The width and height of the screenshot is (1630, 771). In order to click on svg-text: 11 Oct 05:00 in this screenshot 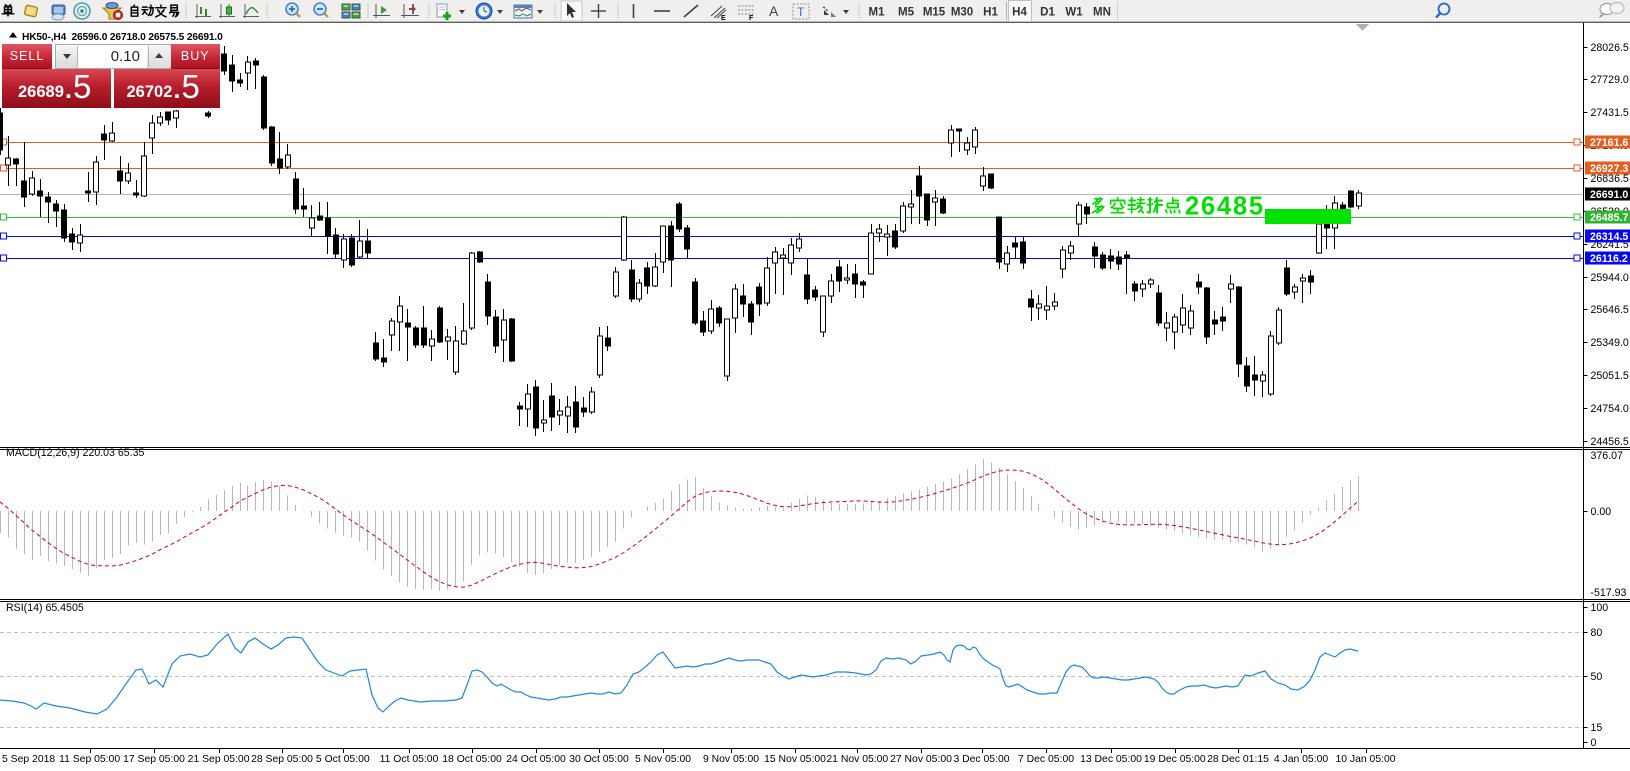, I will do `click(409, 759)`.